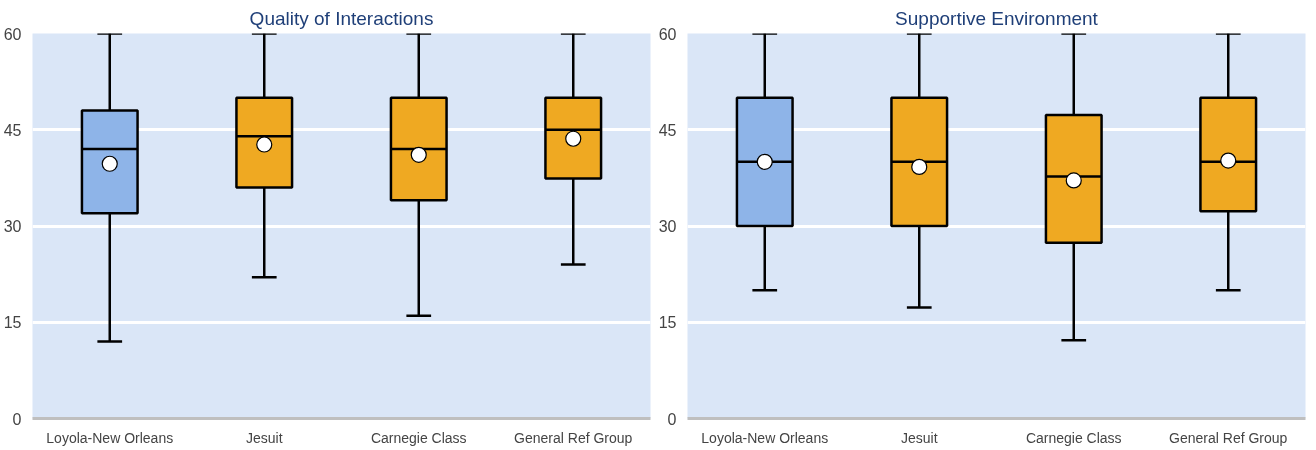  What do you see at coordinates (997, 18) in the screenshot?
I see `chart-title: Supportive Environment` at bounding box center [997, 18].